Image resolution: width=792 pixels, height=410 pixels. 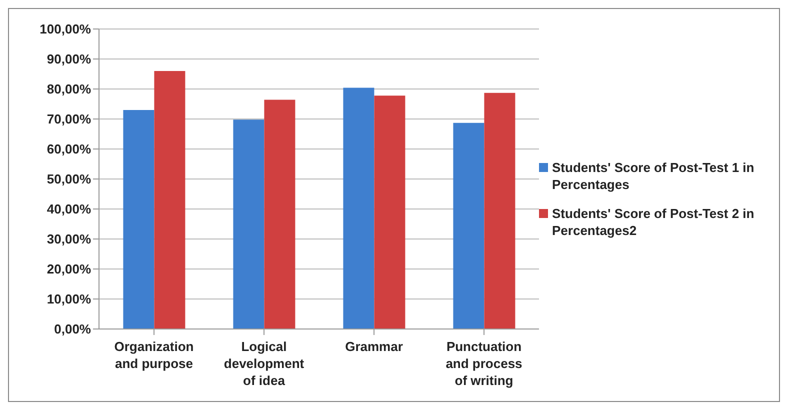 I want to click on x-tick-label: Punctuation and process of writing, so click(x=484, y=363).